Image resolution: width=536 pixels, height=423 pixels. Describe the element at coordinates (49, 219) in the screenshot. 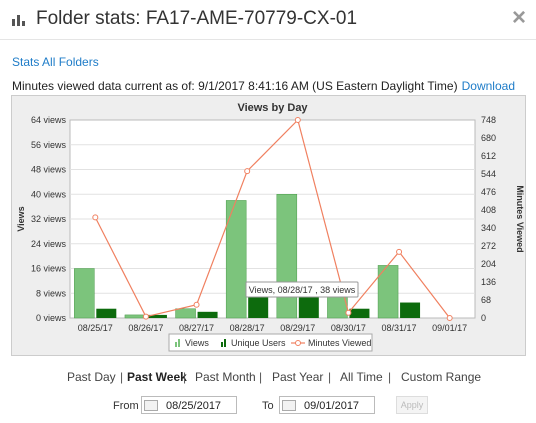

I see `y-tick-label: 32 views` at that location.